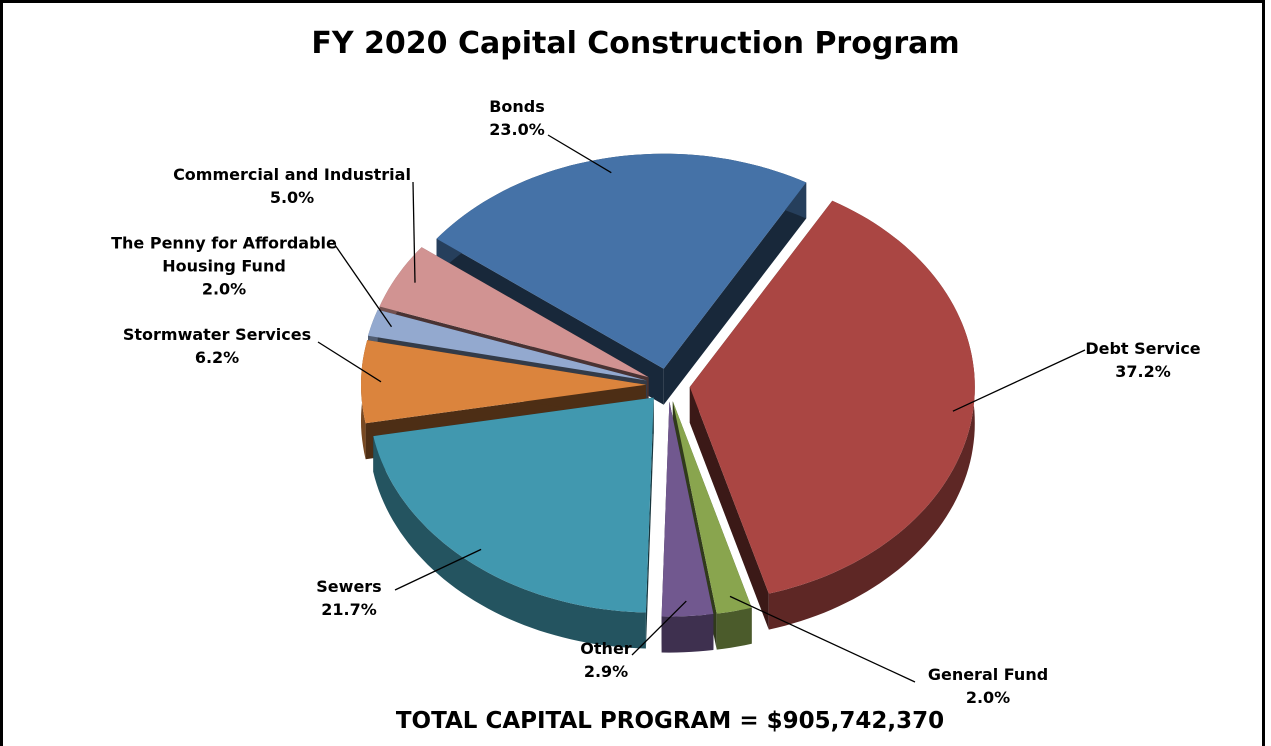 This screenshot has width=1271, height=746. What do you see at coordinates (292, 197) in the screenshot?
I see `value-label: 5.0%` at bounding box center [292, 197].